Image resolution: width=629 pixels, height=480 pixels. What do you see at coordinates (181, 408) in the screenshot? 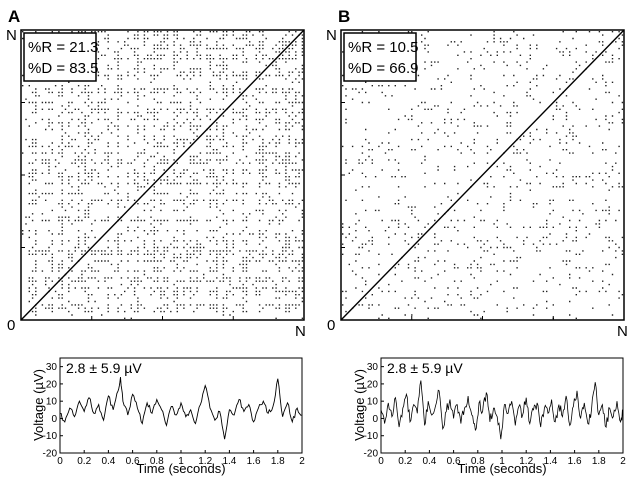
I see `panel-a-trace-line` at bounding box center [181, 408].